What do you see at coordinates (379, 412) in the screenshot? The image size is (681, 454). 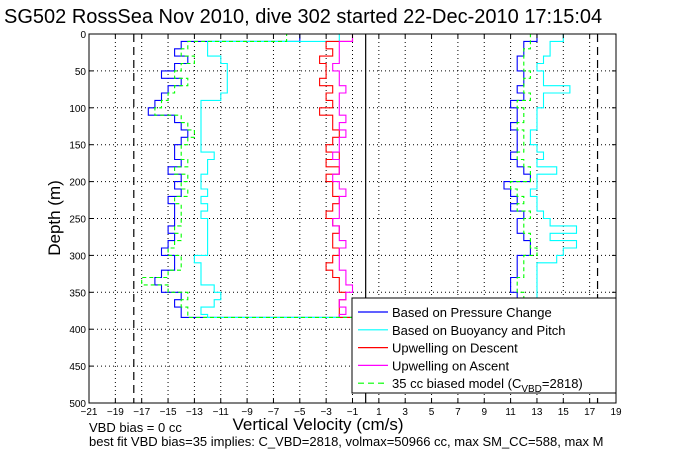 I see `x-tick-label: 1` at bounding box center [379, 412].